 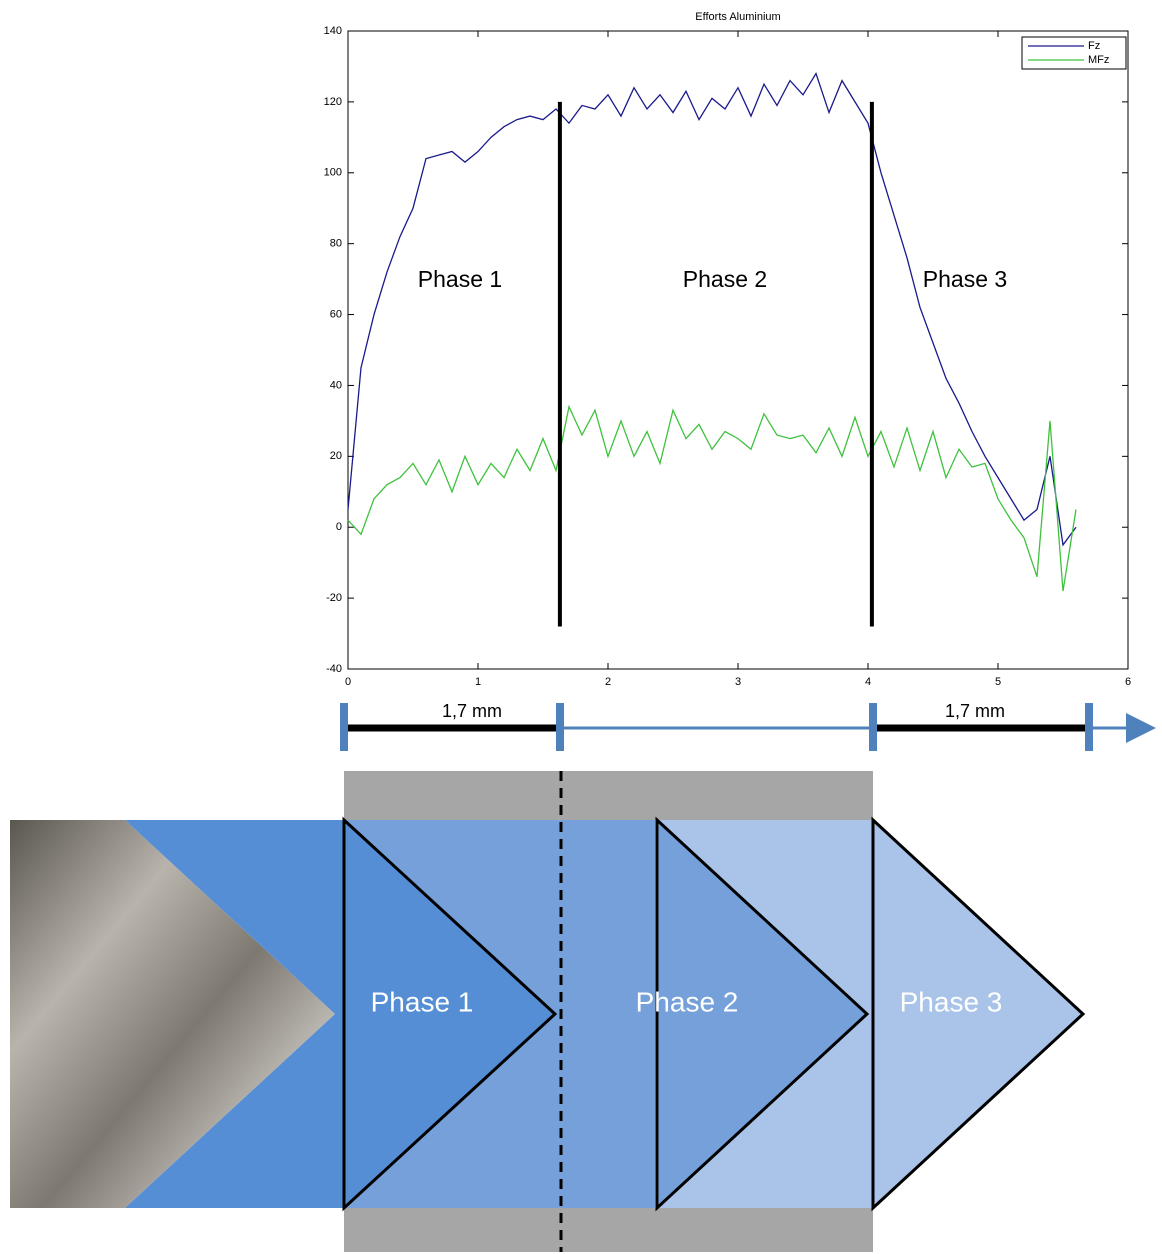 I want to click on y-tick-label: 100, so click(x=333, y=173).